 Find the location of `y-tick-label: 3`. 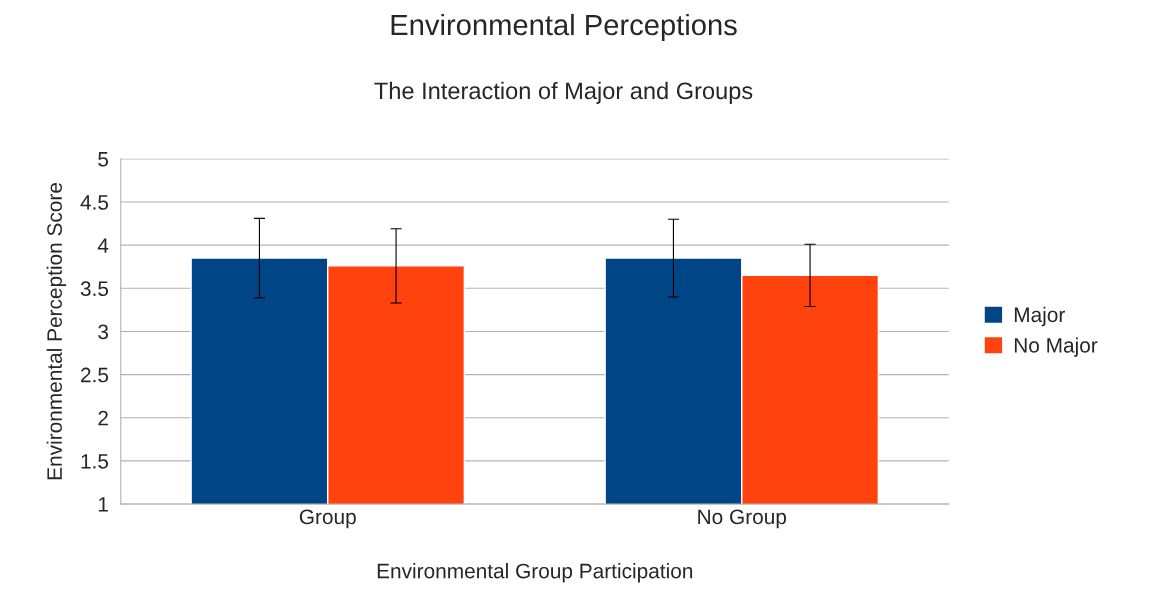

y-tick-label: 3 is located at coordinates (103, 332).